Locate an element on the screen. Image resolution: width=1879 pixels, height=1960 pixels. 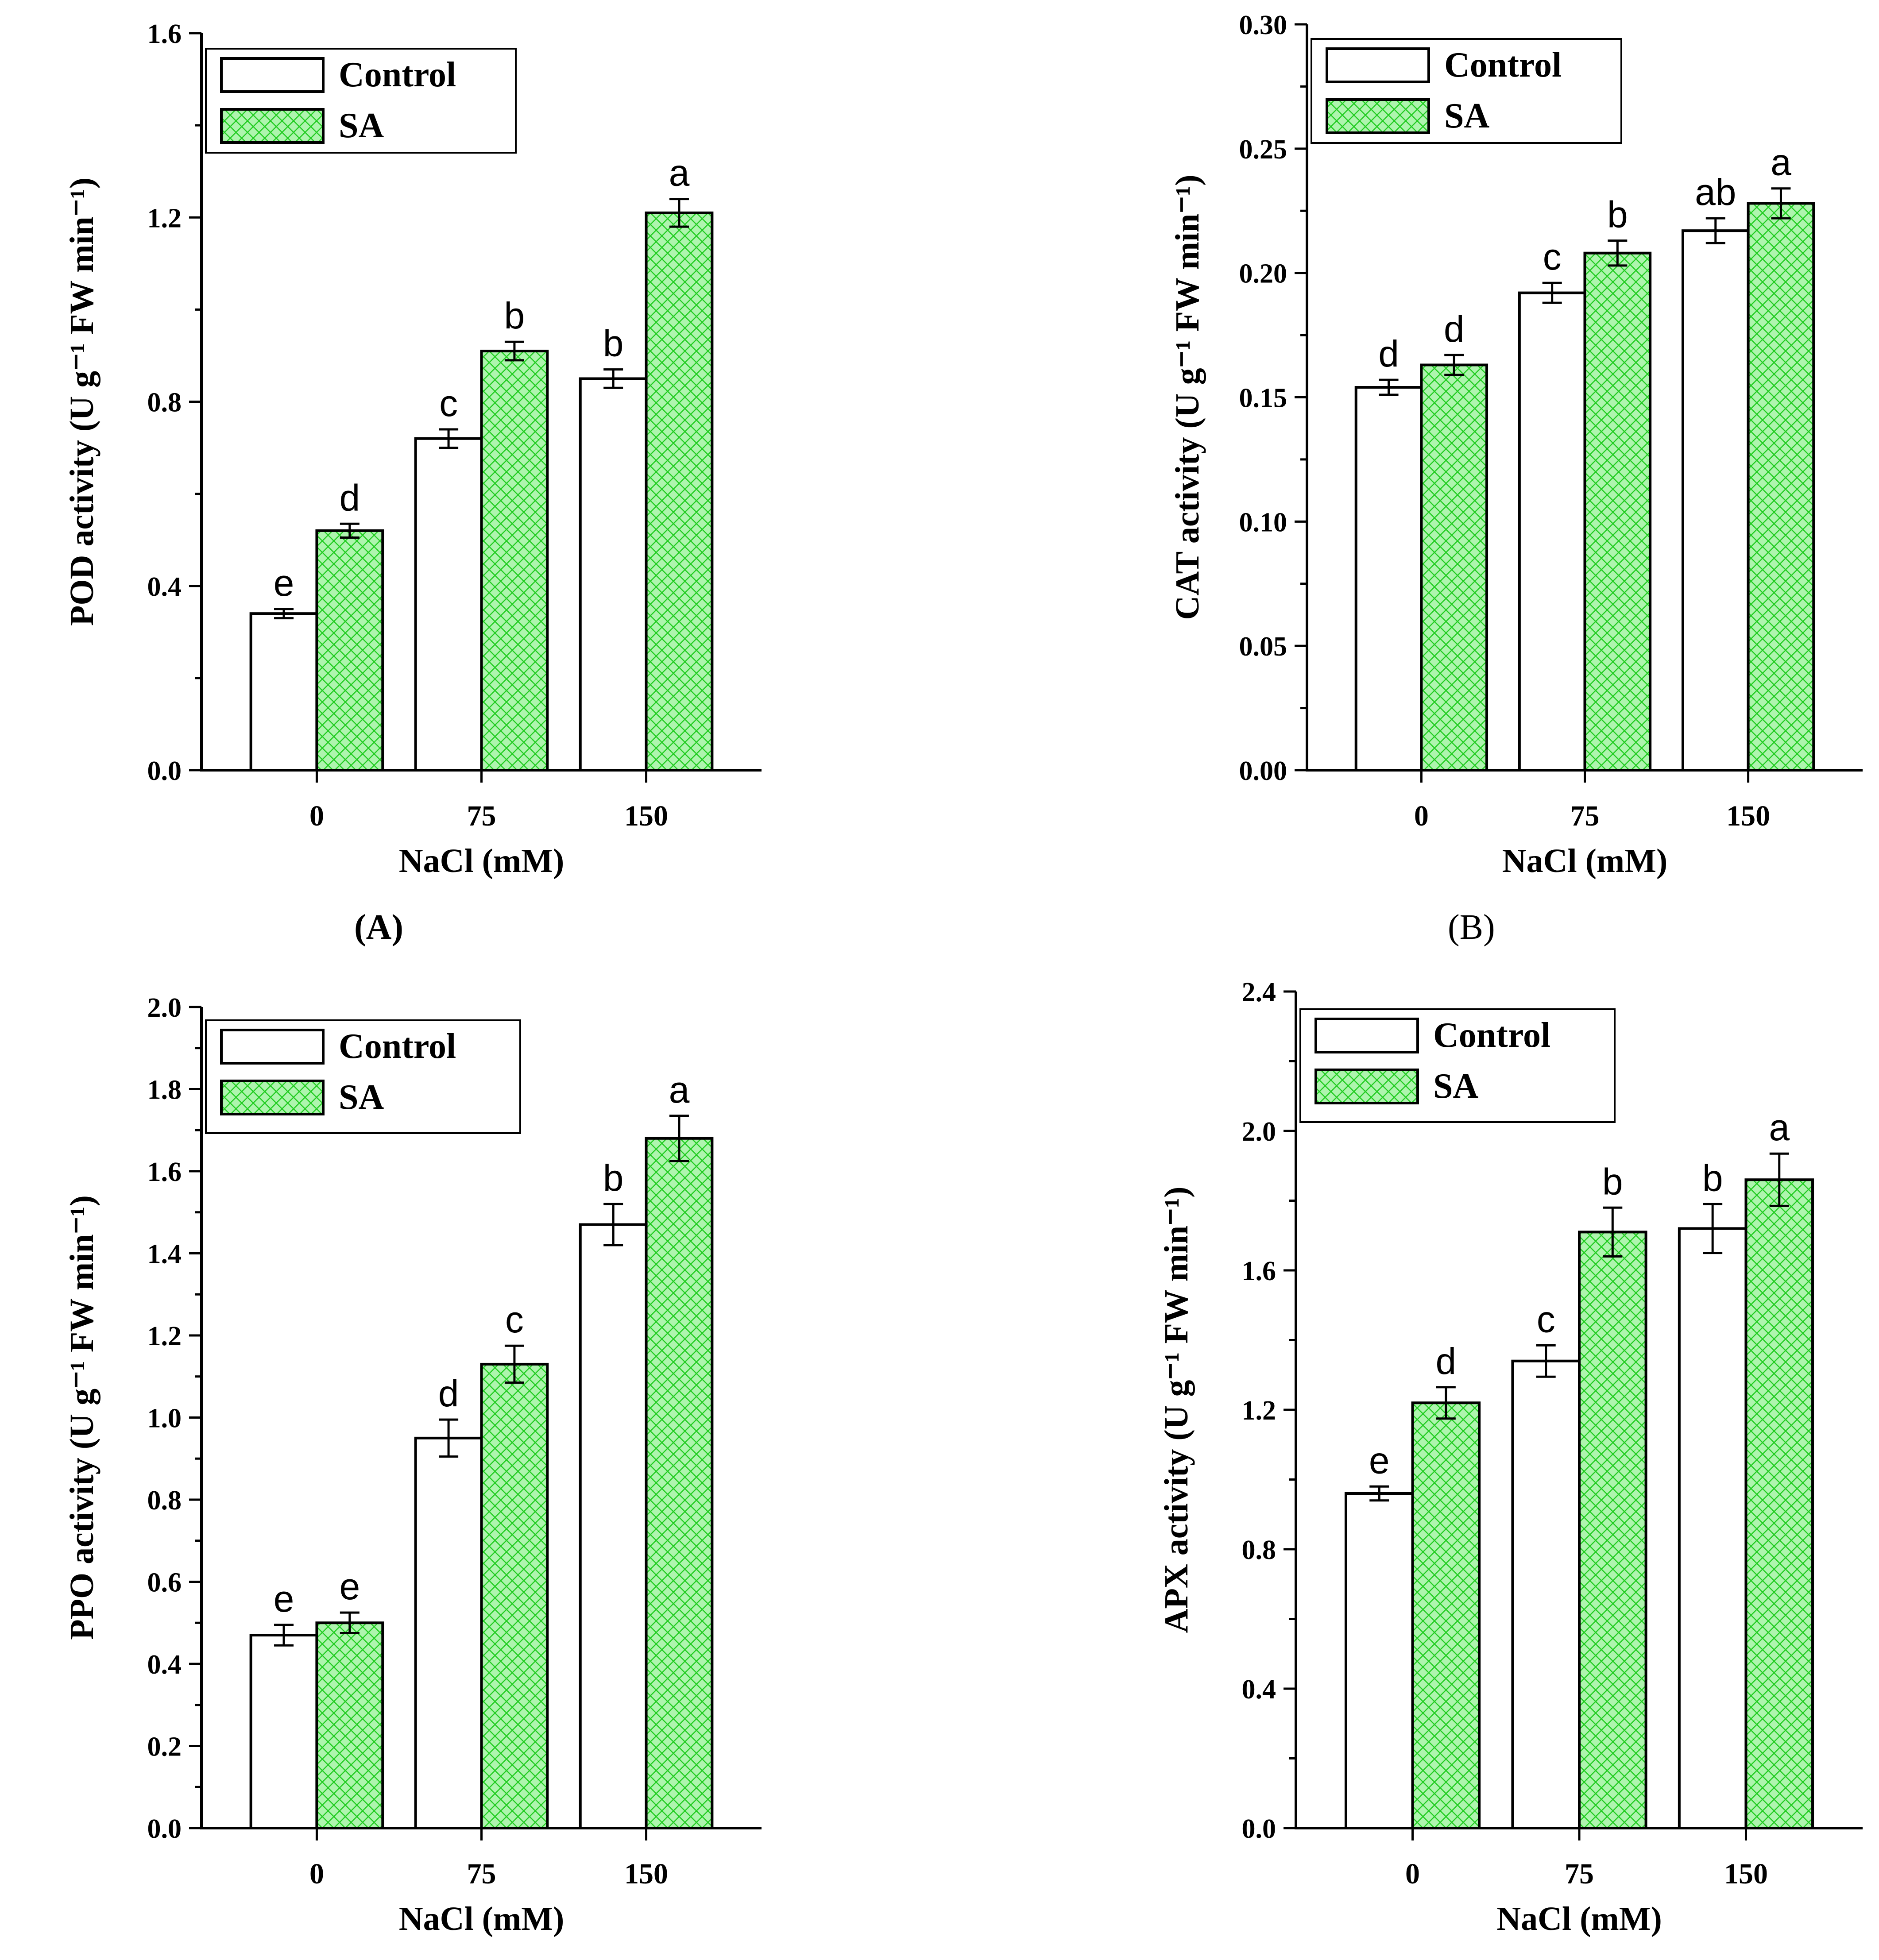
y-tick-label: 0.05 is located at coordinates (1263, 647).